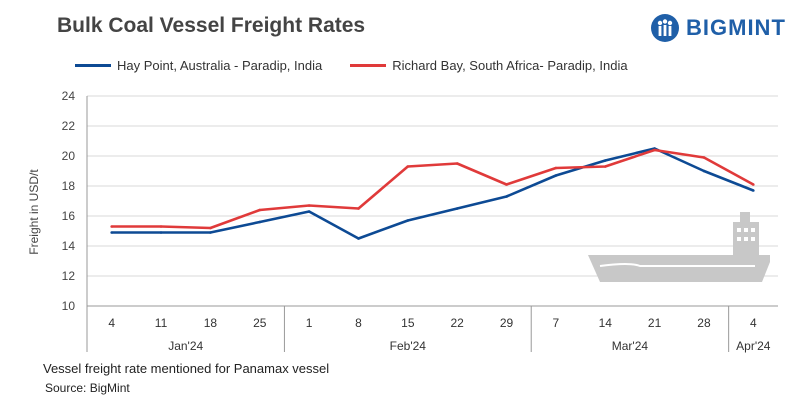  What do you see at coordinates (655, 323) in the screenshot?
I see `x-tick-label: 21` at bounding box center [655, 323].